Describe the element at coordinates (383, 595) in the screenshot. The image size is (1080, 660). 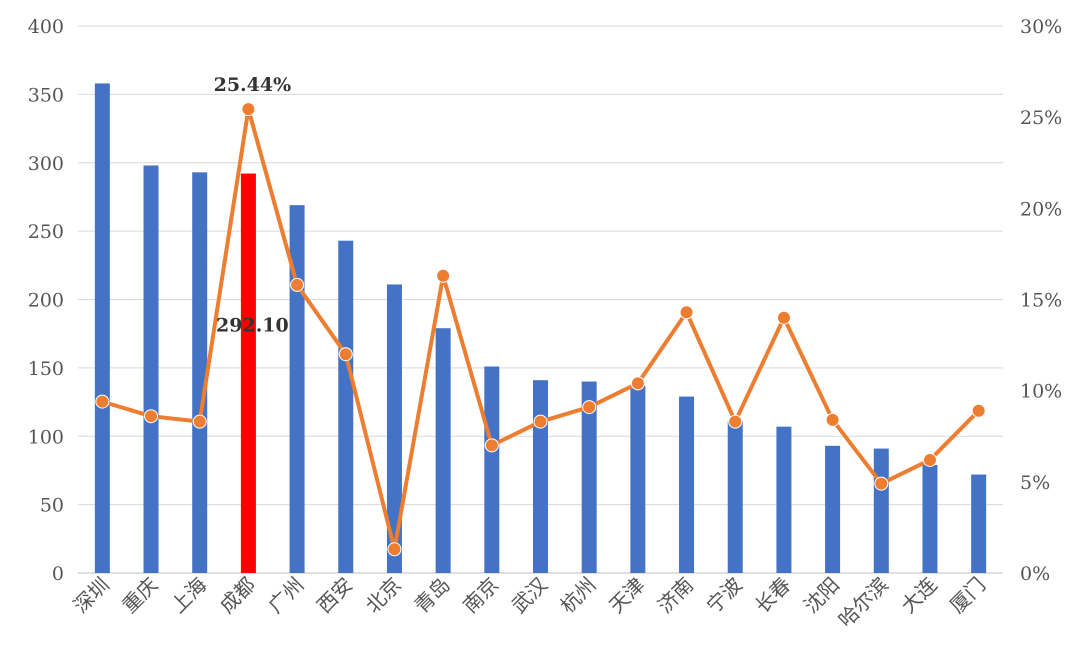
I see `category-label: 北京` at that location.